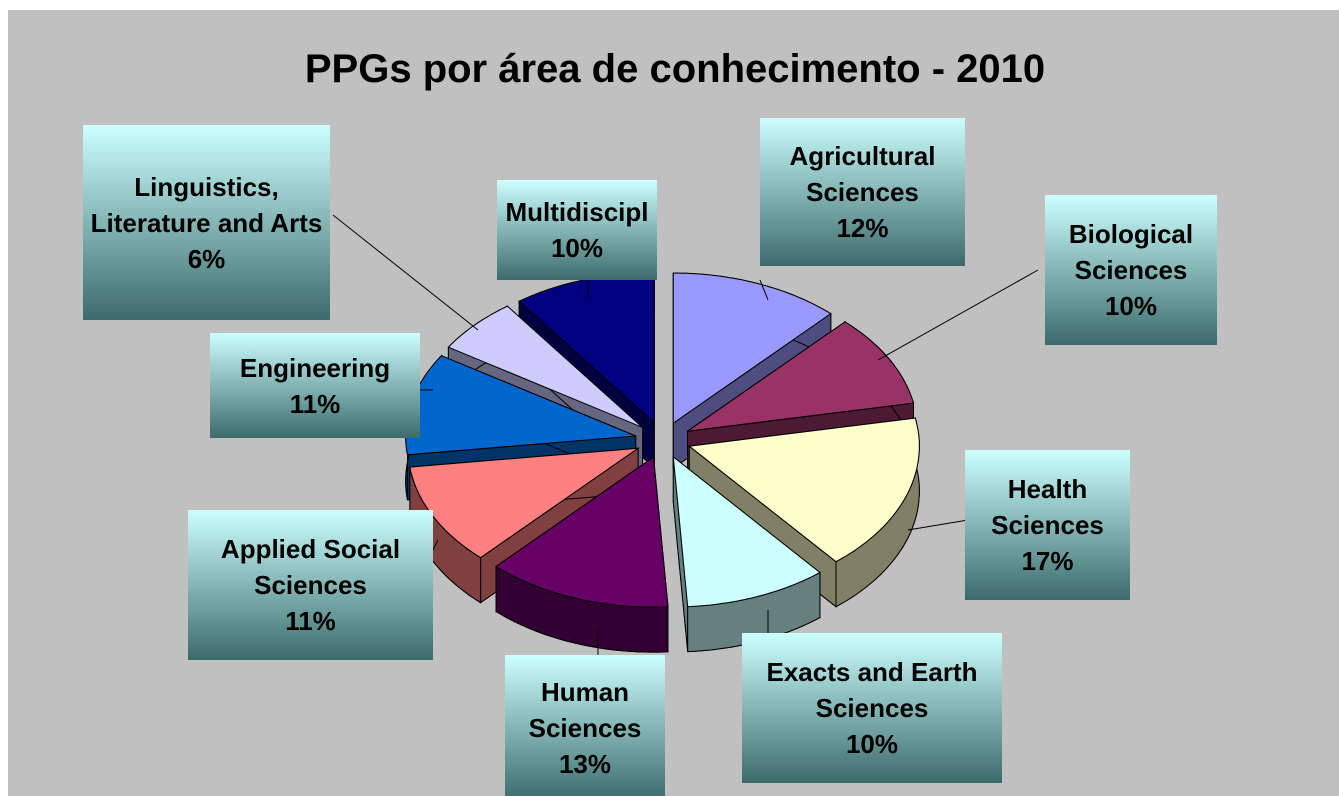  I want to click on data-label: Applied Social Sciences 11%, so click(310, 585).